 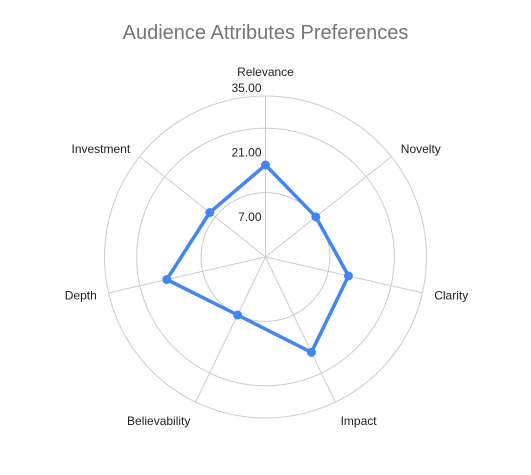 I want to click on data-point-depth, so click(x=167, y=280).